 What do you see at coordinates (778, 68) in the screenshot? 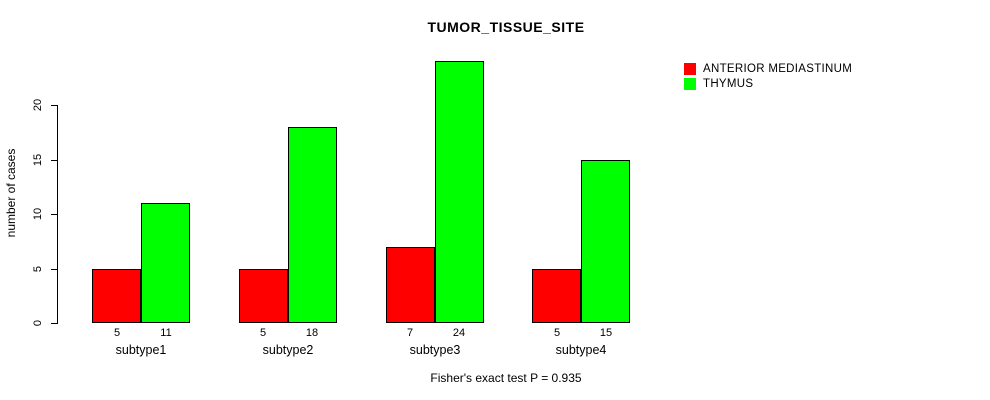
I see `legend-label-anterior-mediastinum: ANTERIOR MEDIASTINUM` at bounding box center [778, 68].